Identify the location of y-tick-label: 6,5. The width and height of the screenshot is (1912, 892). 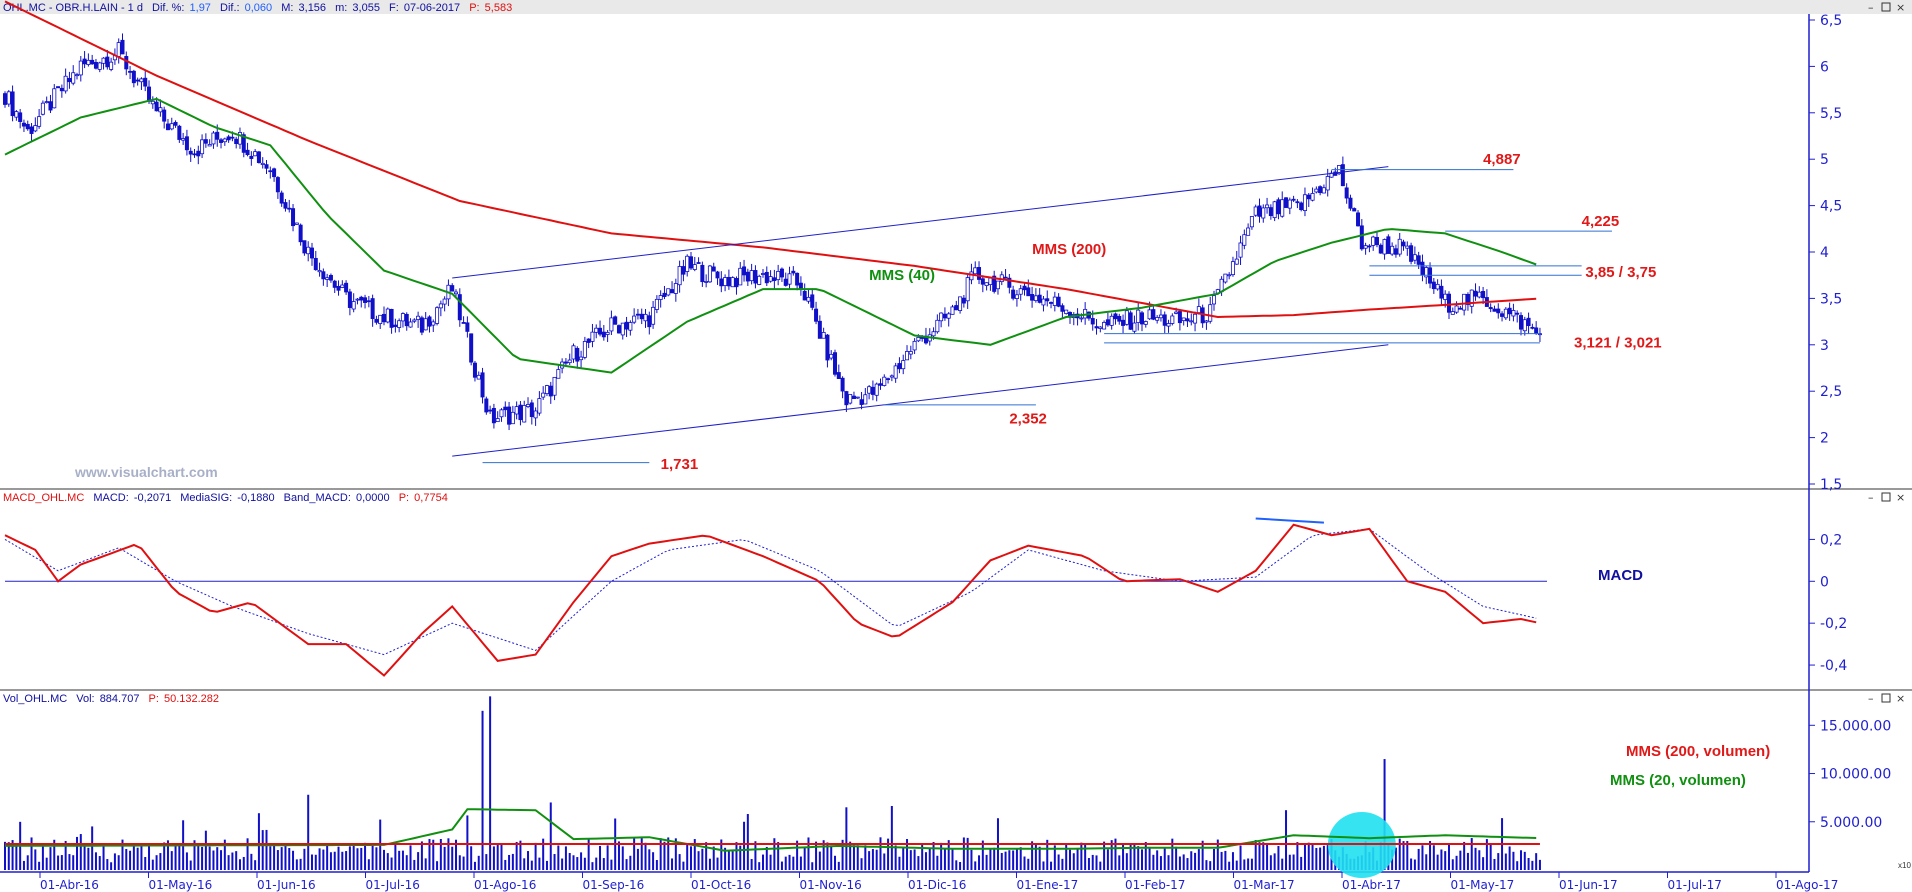
(1831, 21).